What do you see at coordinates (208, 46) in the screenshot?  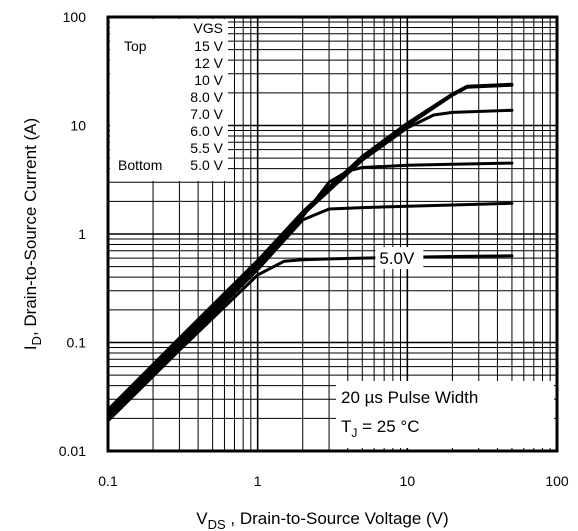 I see `legend-entry-value: 15 V` at bounding box center [208, 46].